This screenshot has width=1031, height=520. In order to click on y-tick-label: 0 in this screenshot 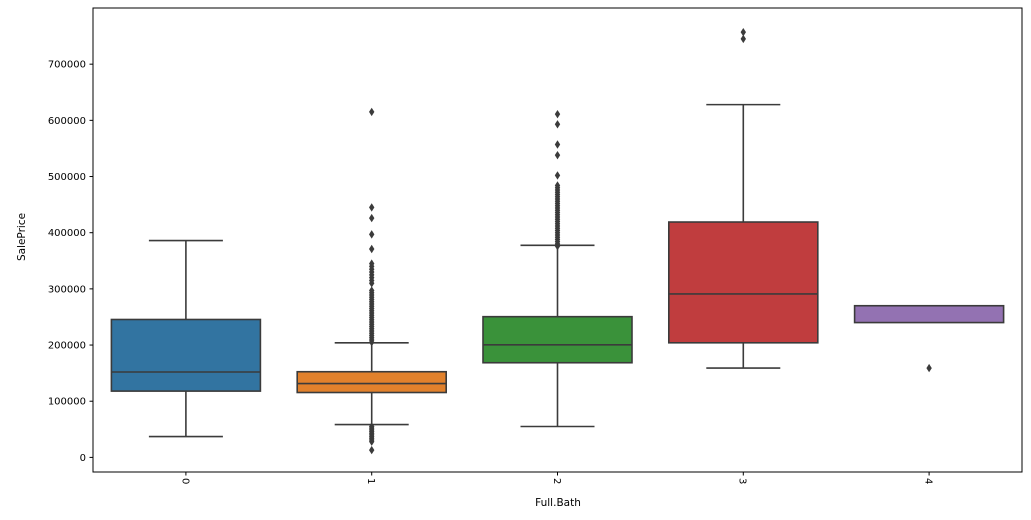, I will do `click(83, 458)`.